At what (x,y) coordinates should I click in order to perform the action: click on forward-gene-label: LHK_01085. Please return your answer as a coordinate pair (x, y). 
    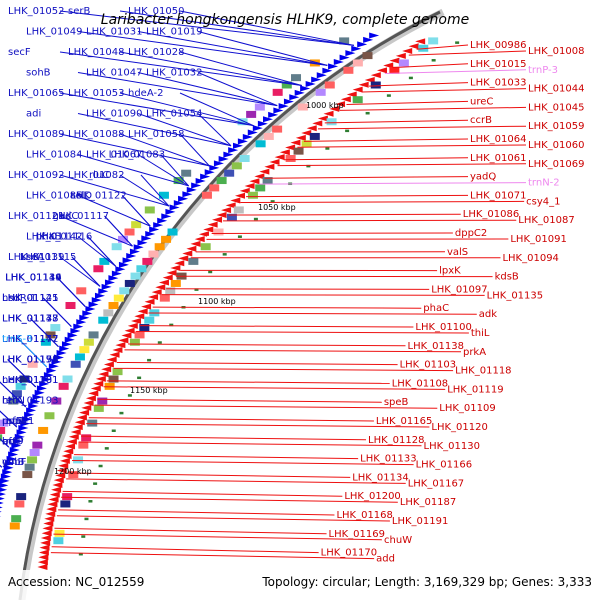
    Looking at the image, I should click on (54, 196).